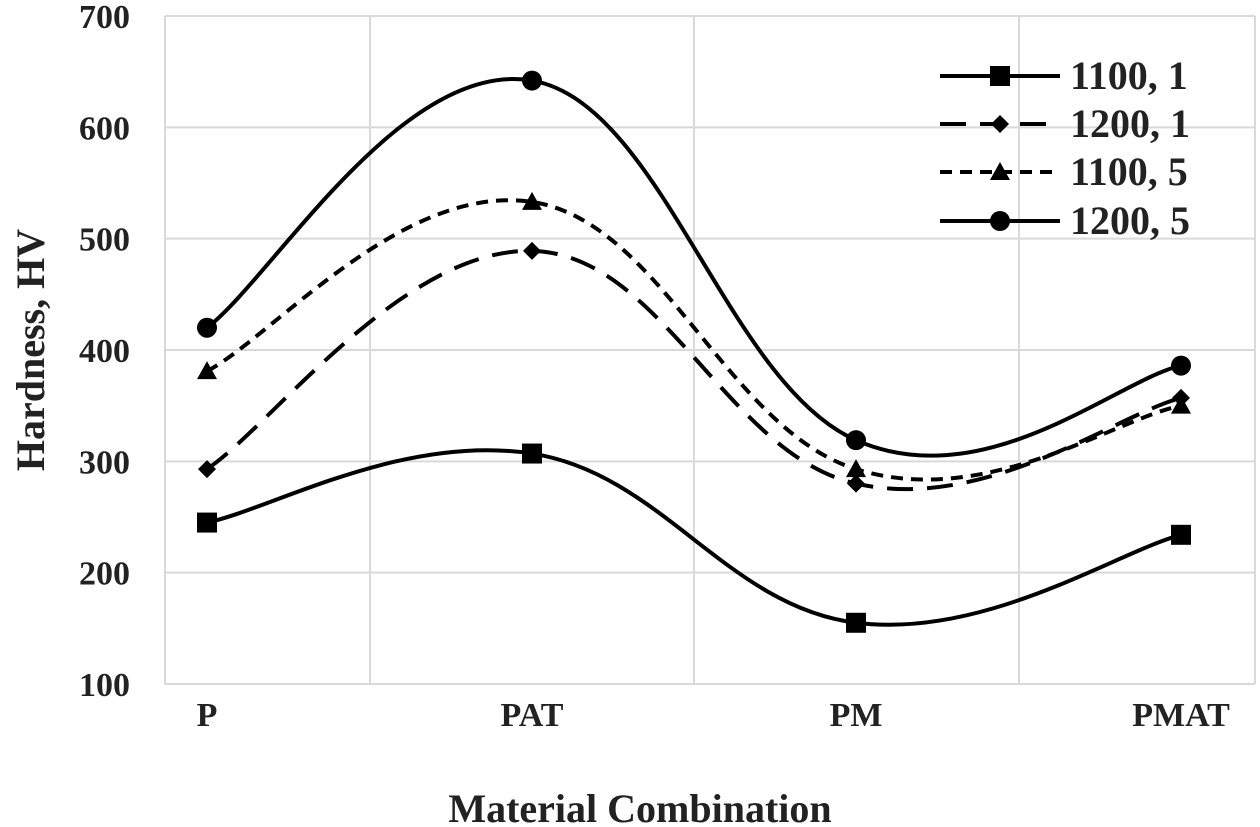  What do you see at coordinates (1130, 220) in the screenshot?
I see `legend-label: 1200, 5` at bounding box center [1130, 220].